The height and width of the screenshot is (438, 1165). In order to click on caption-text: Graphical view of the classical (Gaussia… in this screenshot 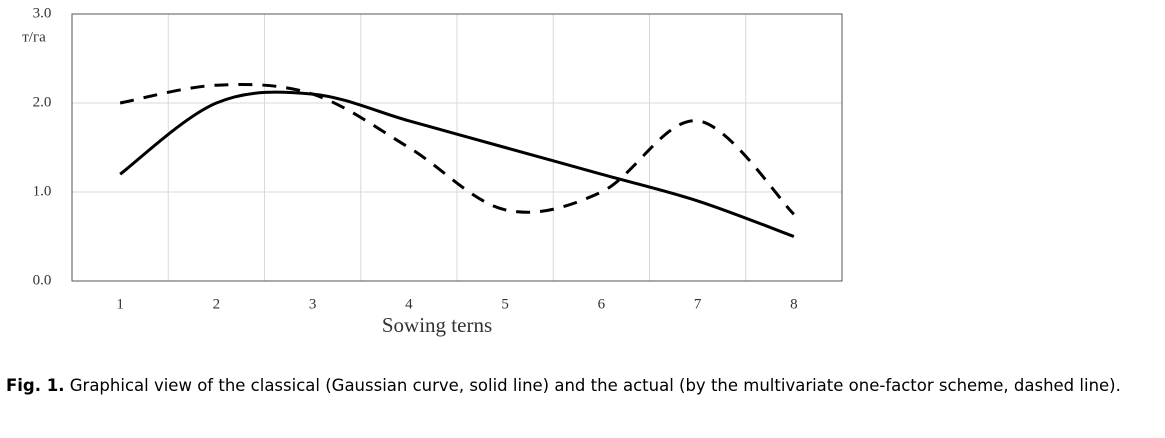, I will do `click(595, 385)`.